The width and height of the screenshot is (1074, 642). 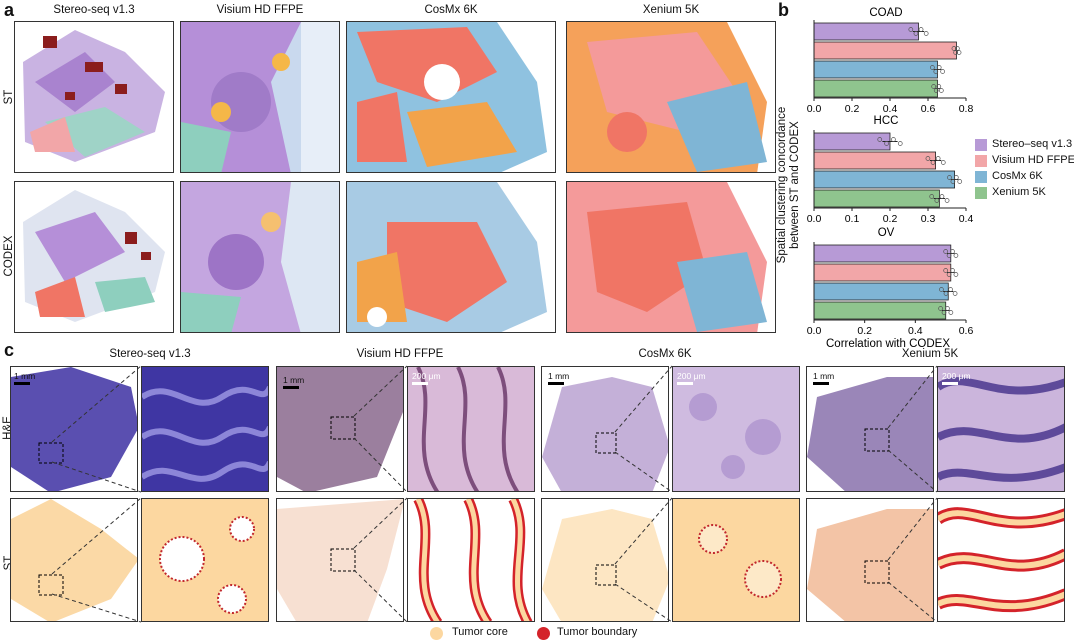 I want to click on xenium-codex-image, so click(x=671, y=257).